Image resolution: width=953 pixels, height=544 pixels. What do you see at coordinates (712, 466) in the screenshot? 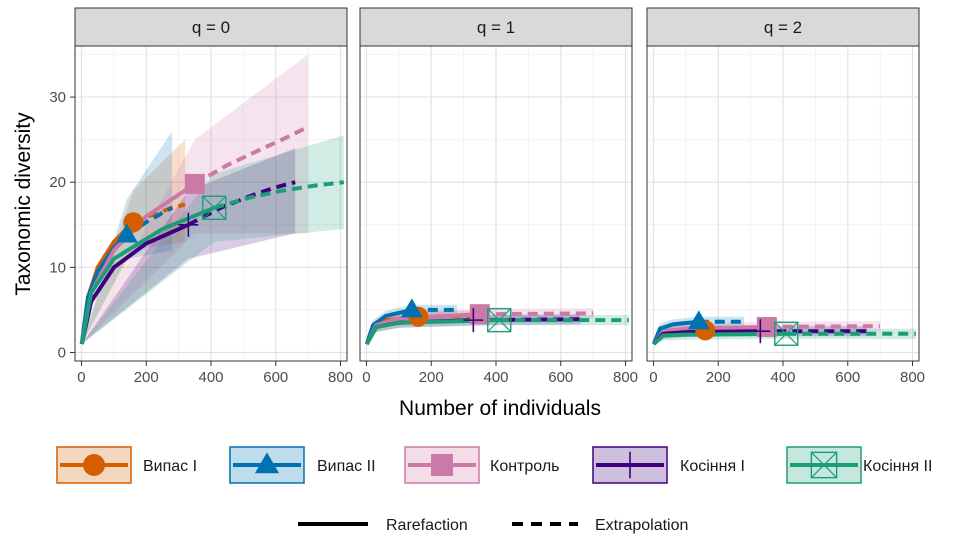
I see `legend-label: Косіння I` at bounding box center [712, 466].